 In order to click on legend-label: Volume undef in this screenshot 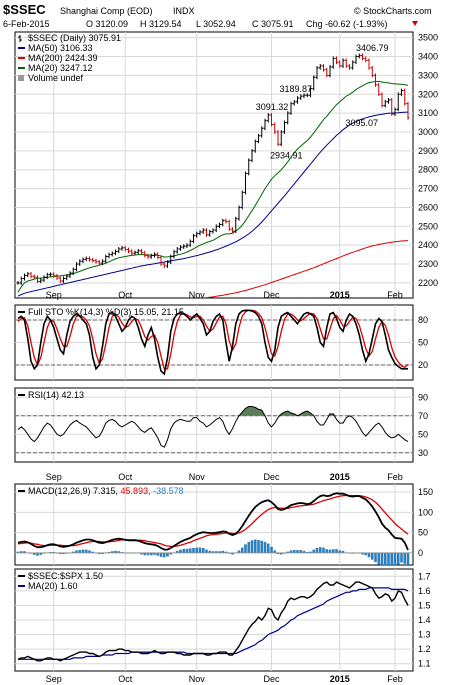, I will do `click(56, 78)`.